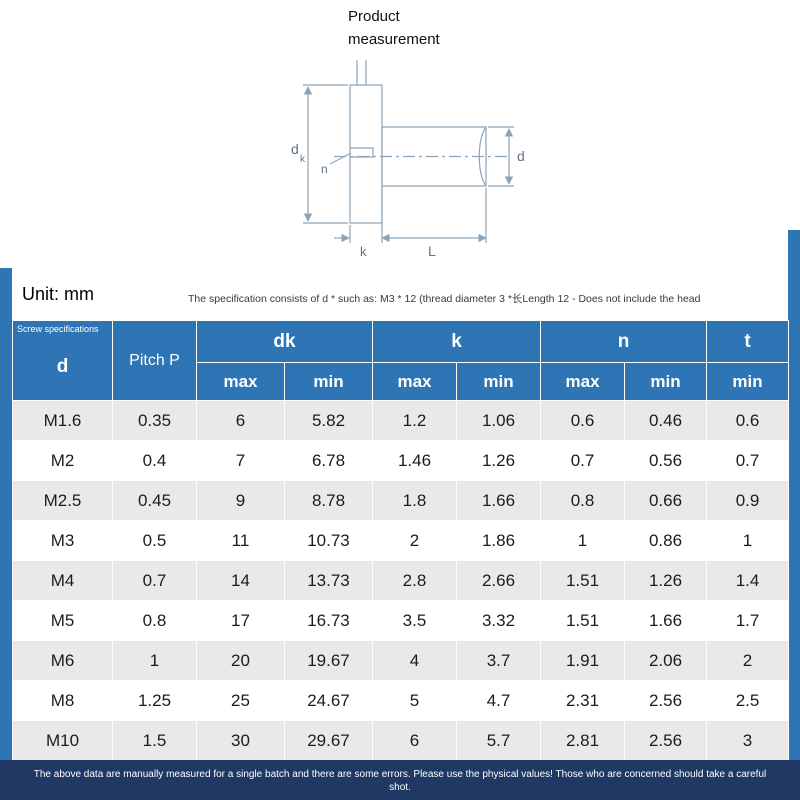 The image size is (800, 800). Describe the element at coordinates (62, 420) in the screenshot. I see `table-cell: M1.6` at that location.